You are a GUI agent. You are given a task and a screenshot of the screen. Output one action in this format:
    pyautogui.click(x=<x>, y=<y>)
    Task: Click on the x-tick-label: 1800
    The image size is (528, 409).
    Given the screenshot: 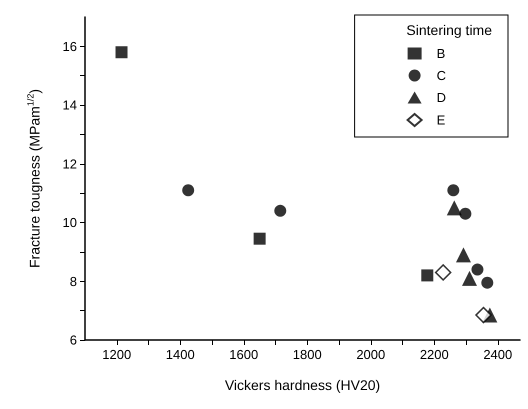 What is the action you would take?
    pyautogui.click(x=307, y=354)
    